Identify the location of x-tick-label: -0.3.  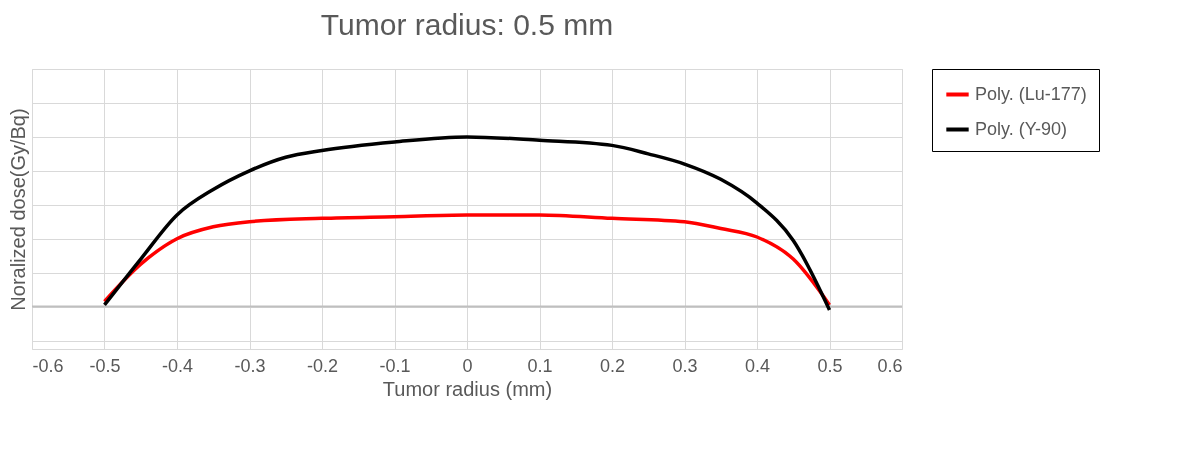
(250, 365).